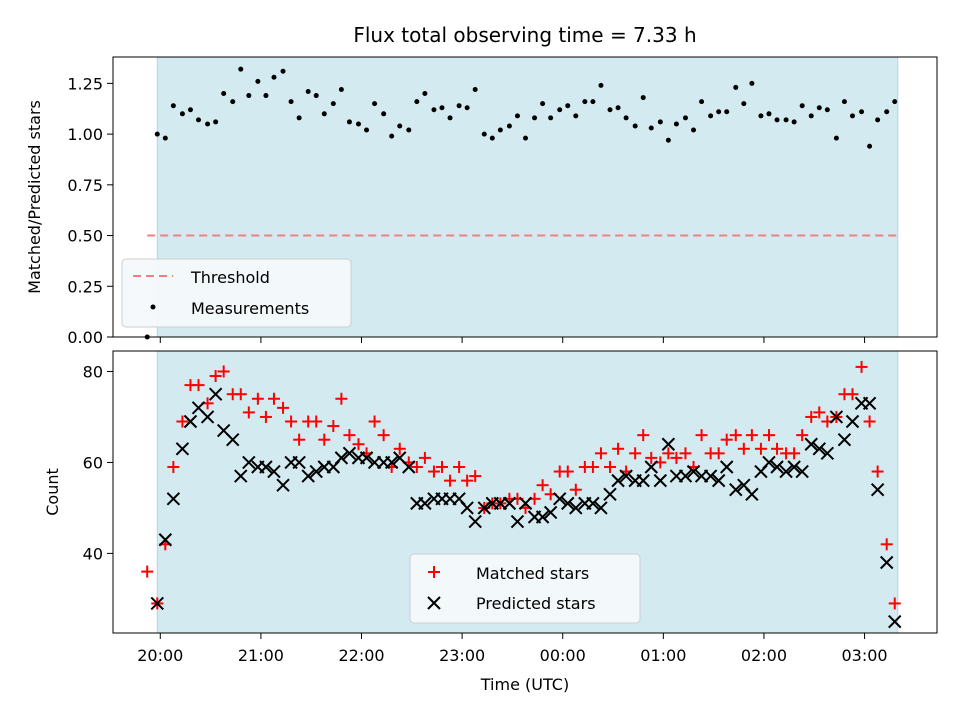 Image resolution: width=960 pixels, height=720 pixels. What do you see at coordinates (524, 35) in the screenshot?
I see `chart-title: Flux total observing time = 7.33 h` at bounding box center [524, 35].